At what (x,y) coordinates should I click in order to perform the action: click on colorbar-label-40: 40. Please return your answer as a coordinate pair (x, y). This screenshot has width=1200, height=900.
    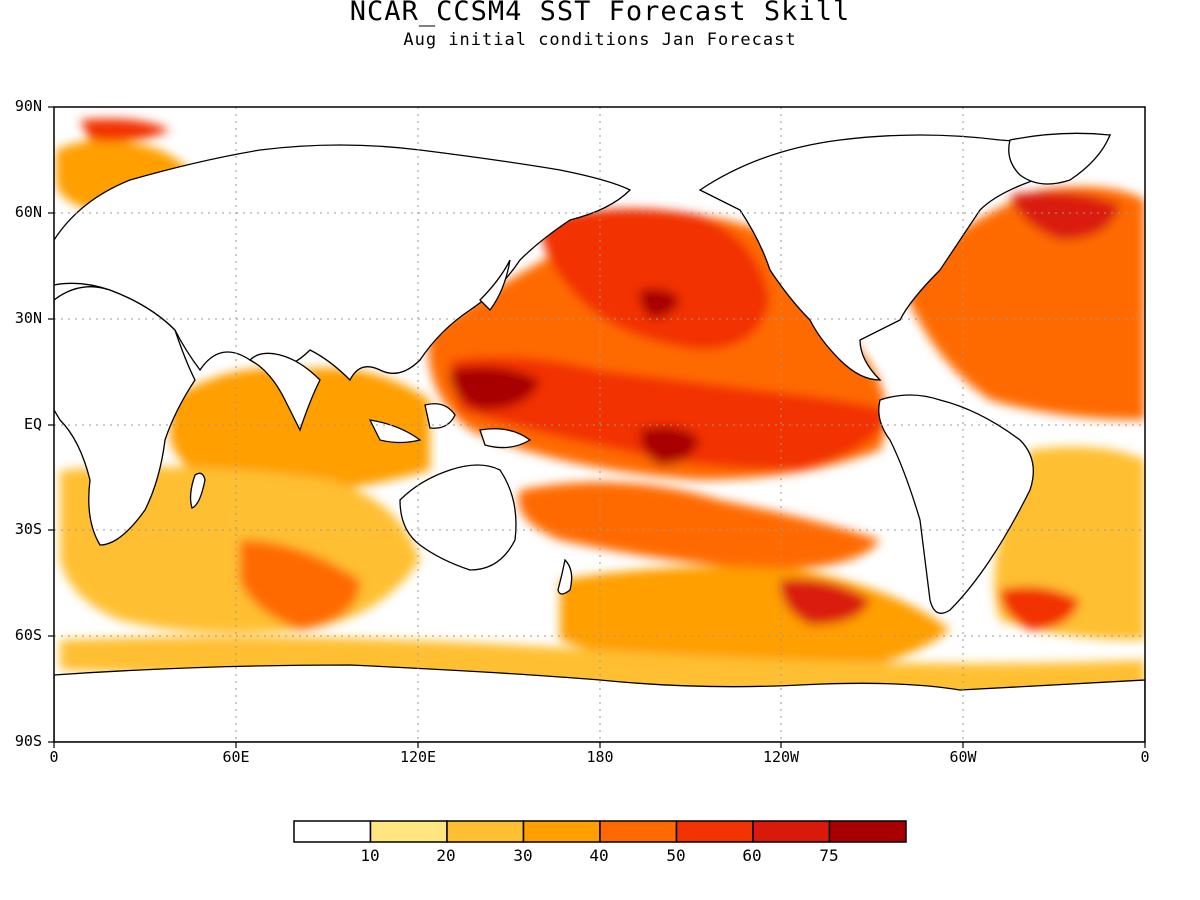
    Looking at the image, I should click on (599, 855).